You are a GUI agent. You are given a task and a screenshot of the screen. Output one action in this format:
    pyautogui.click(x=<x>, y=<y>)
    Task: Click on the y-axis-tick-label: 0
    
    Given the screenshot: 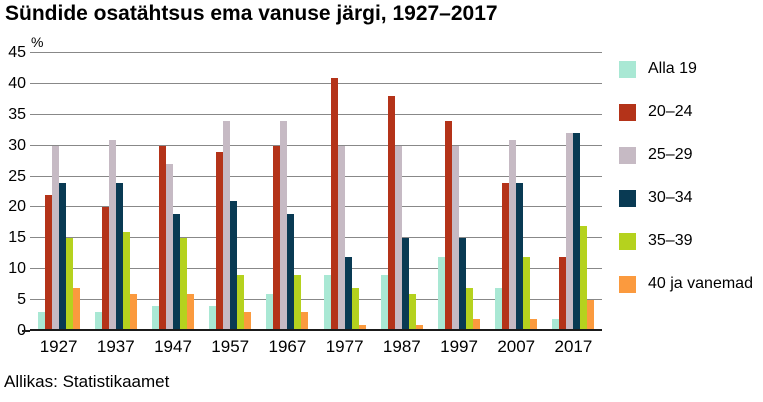 What is the action you would take?
    pyautogui.click(x=13, y=331)
    